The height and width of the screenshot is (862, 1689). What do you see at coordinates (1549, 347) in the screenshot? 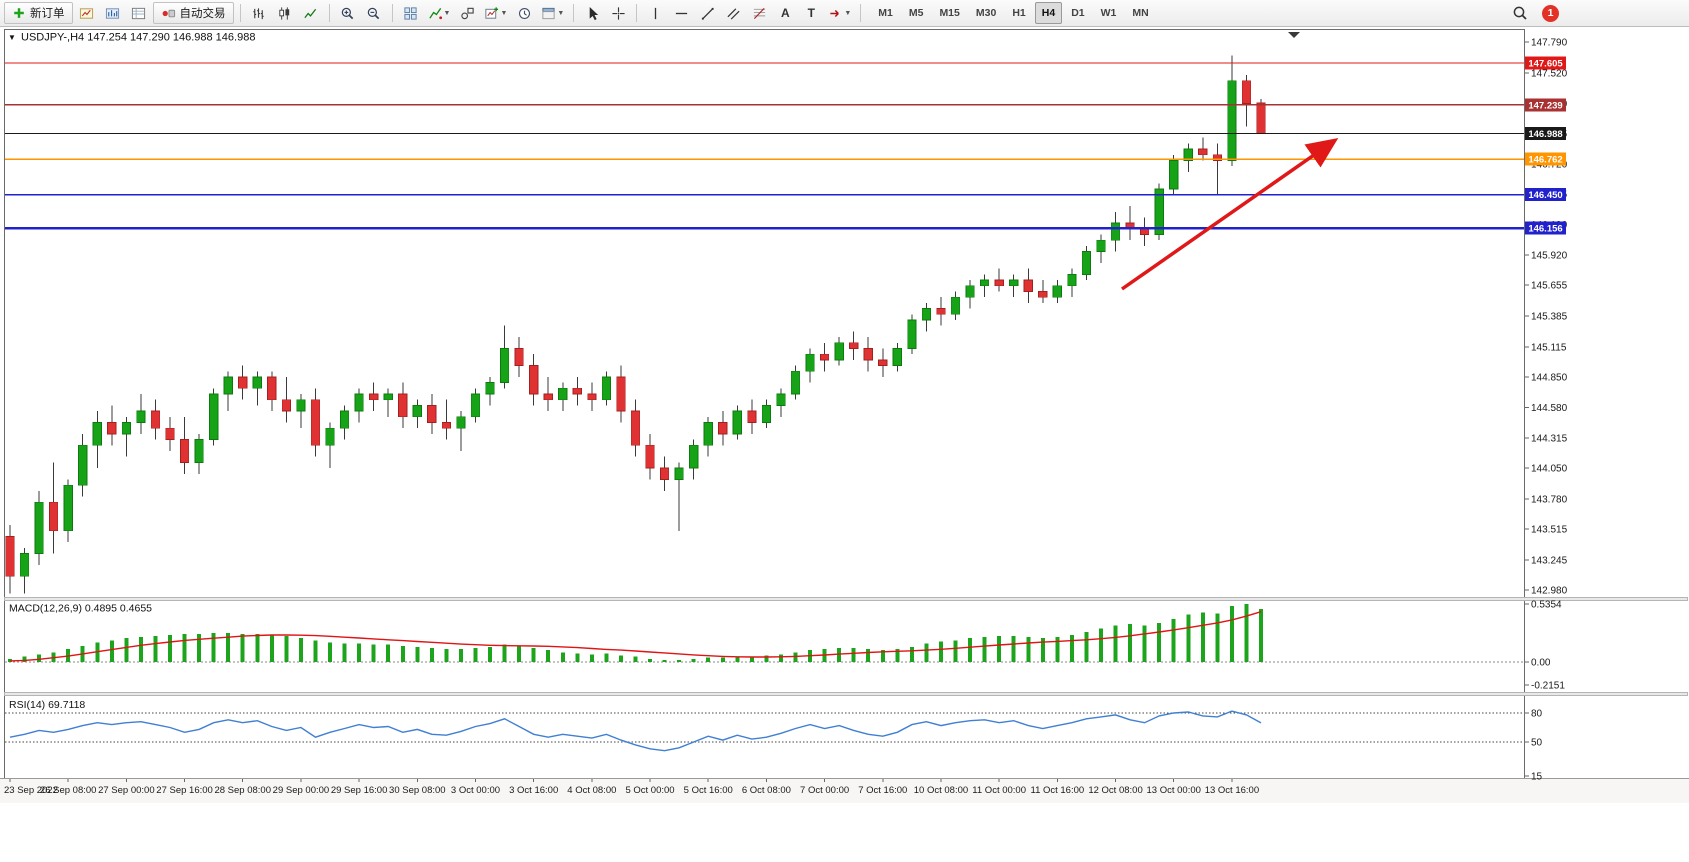
I see `price-axis-label: 145.115` at bounding box center [1549, 347].